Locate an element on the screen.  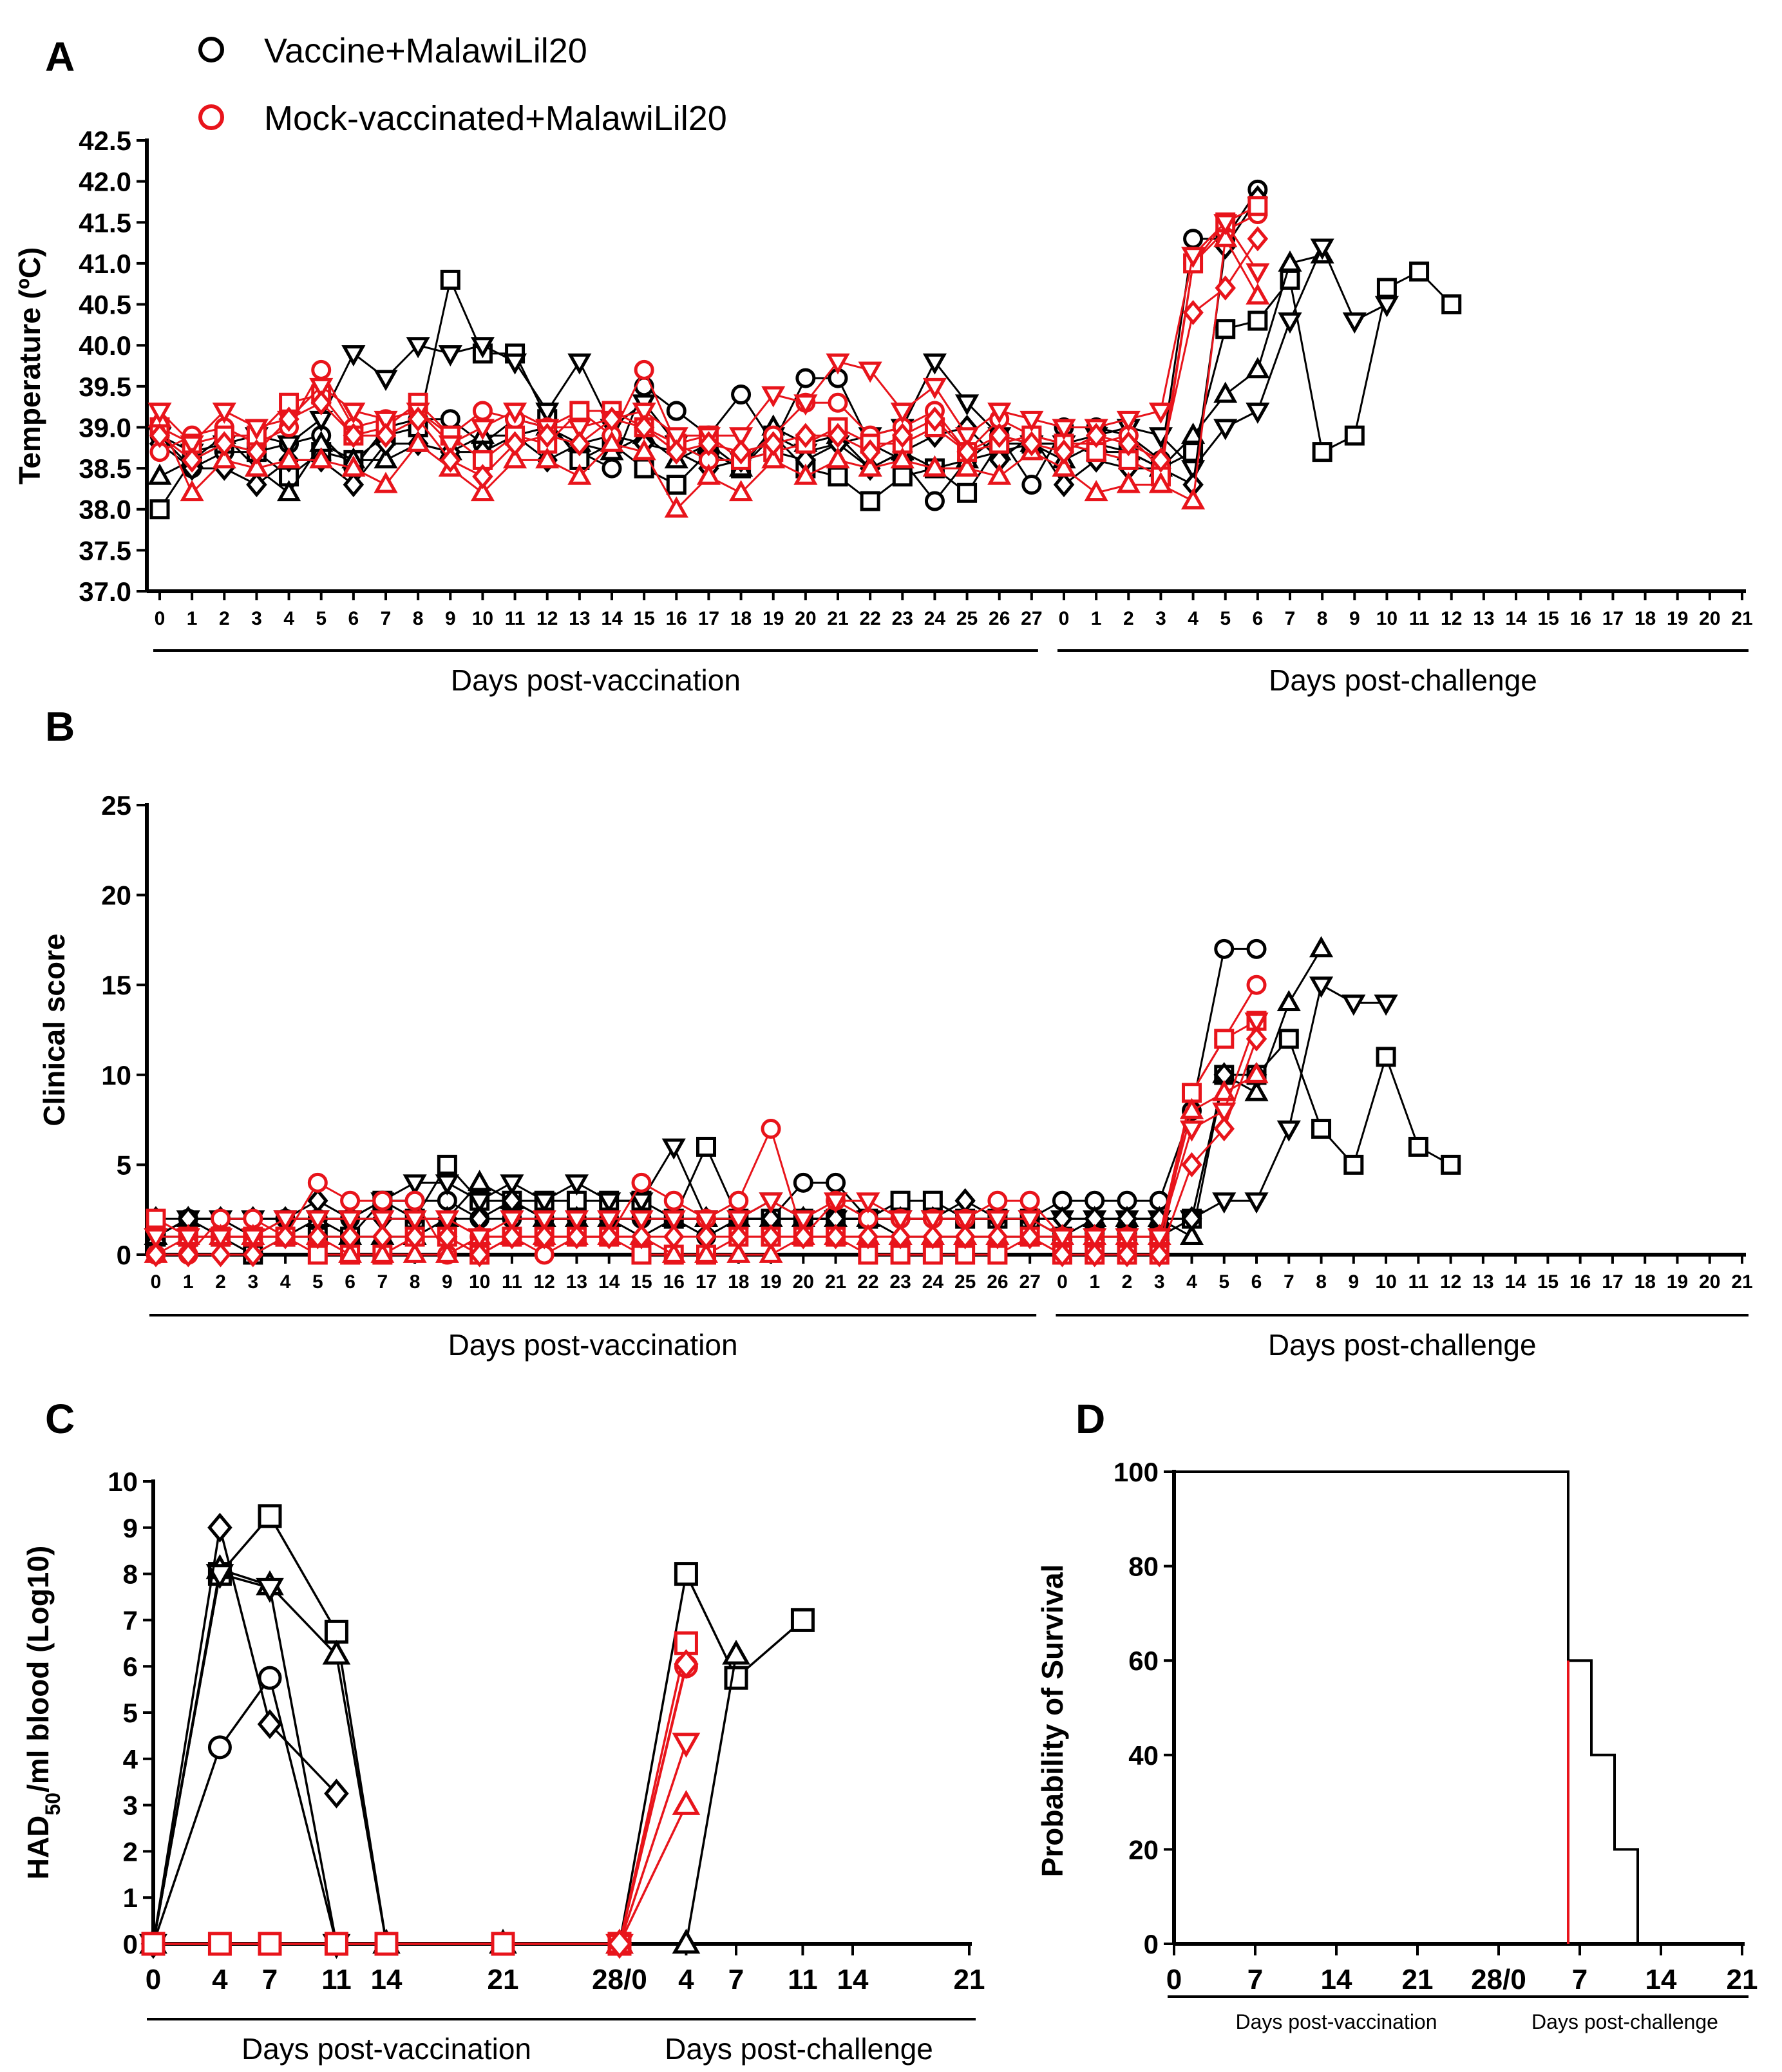
segment-label-vaccination: Days post-vaccination is located at coordinates (1336, 2021).